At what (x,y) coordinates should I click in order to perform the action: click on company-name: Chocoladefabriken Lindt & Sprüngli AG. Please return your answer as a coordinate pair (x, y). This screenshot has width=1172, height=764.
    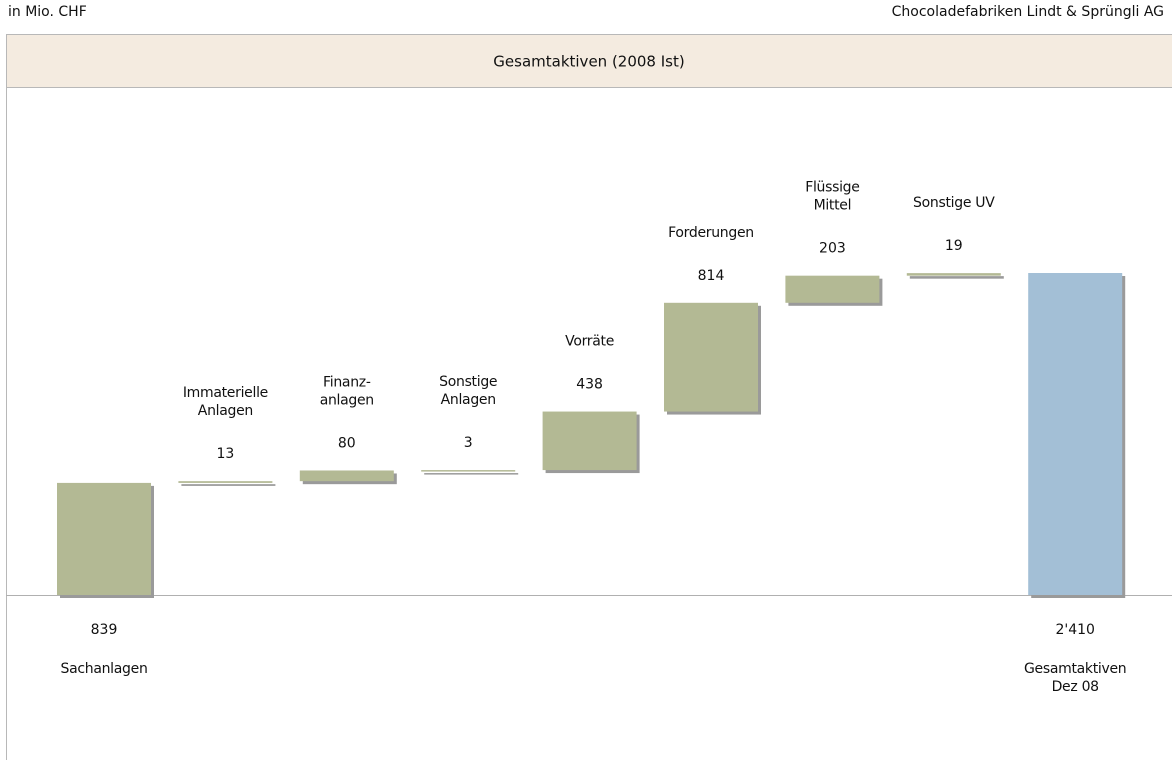
    Looking at the image, I should click on (1028, 12).